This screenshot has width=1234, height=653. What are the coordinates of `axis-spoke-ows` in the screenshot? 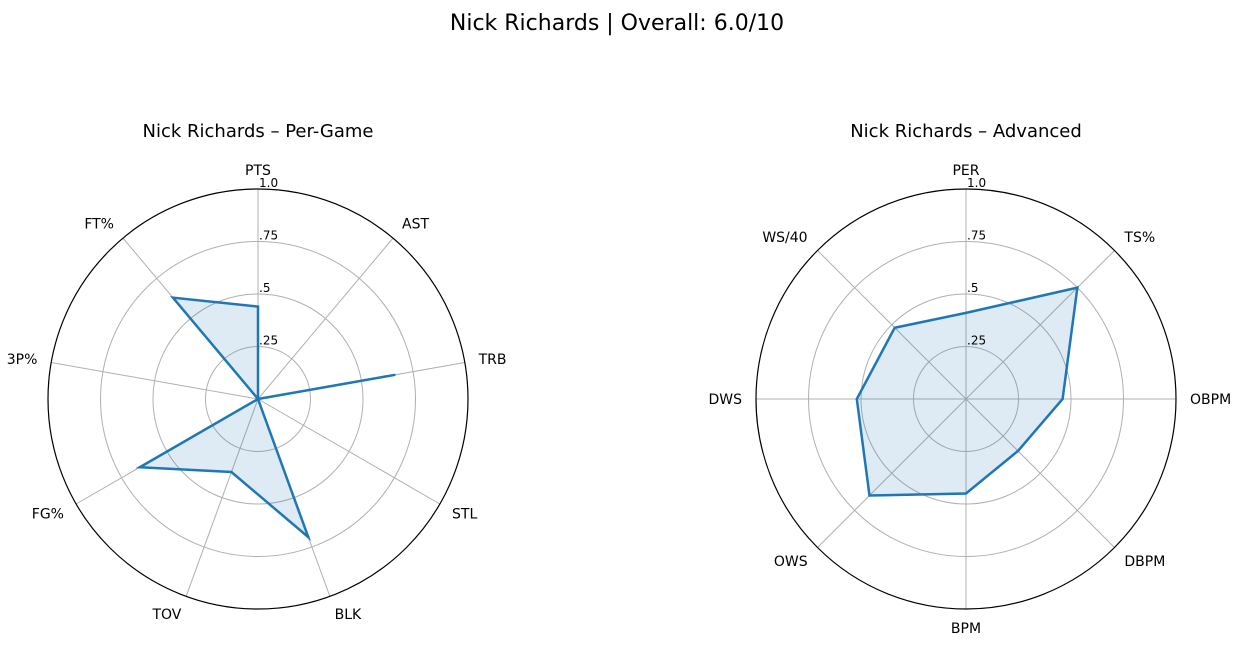 It's located at (892, 473).